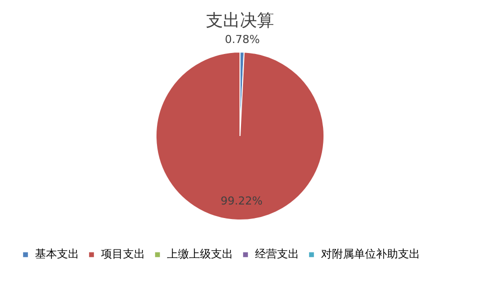 The image size is (483, 286). Describe the element at coordinates (242, 39) in the screenshot. I see `data-label: 0.78%` at that location.